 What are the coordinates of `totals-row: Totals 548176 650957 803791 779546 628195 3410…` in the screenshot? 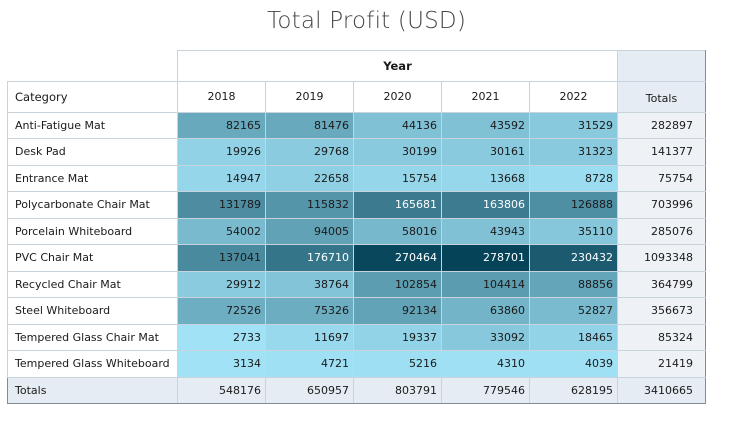 It's located at (356, 390).